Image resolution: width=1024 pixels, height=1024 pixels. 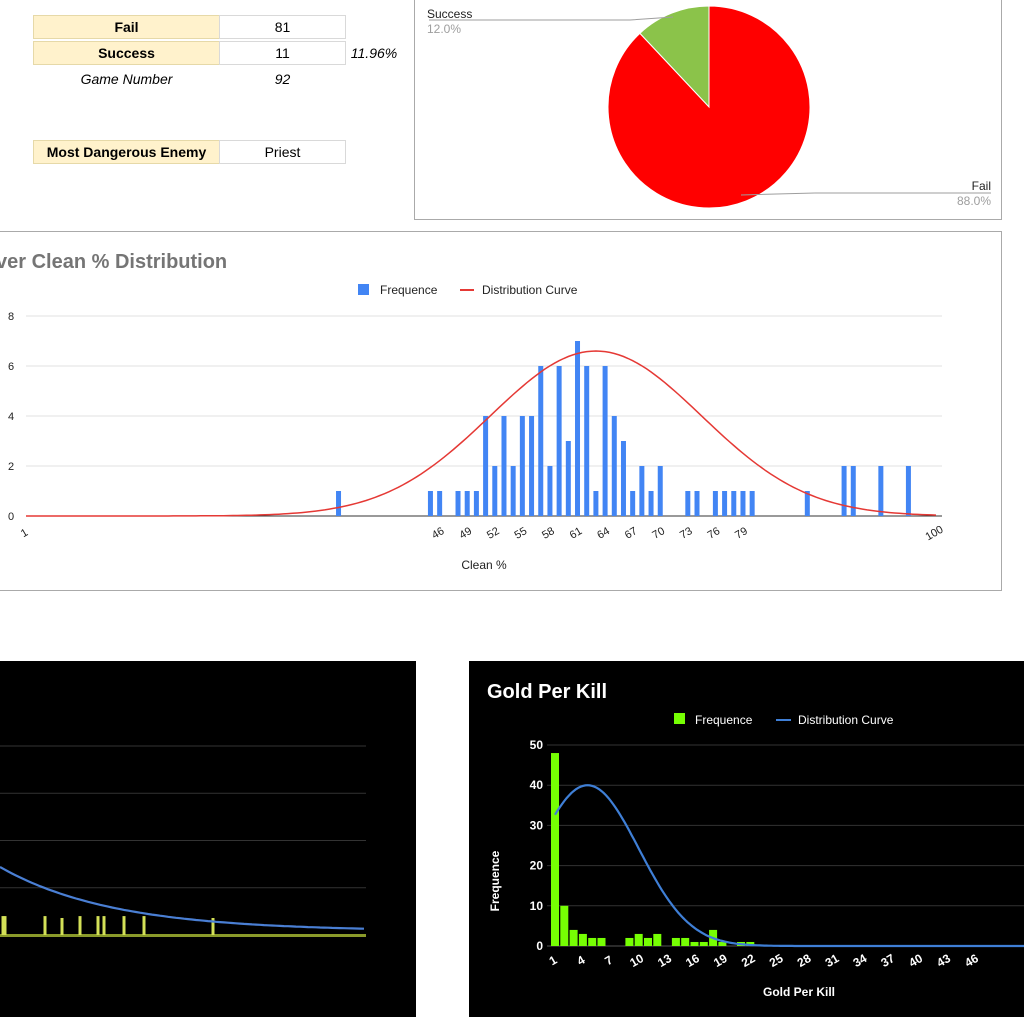 I want to click on clean-x-tick-label: 58, so click(x=548, y=533).